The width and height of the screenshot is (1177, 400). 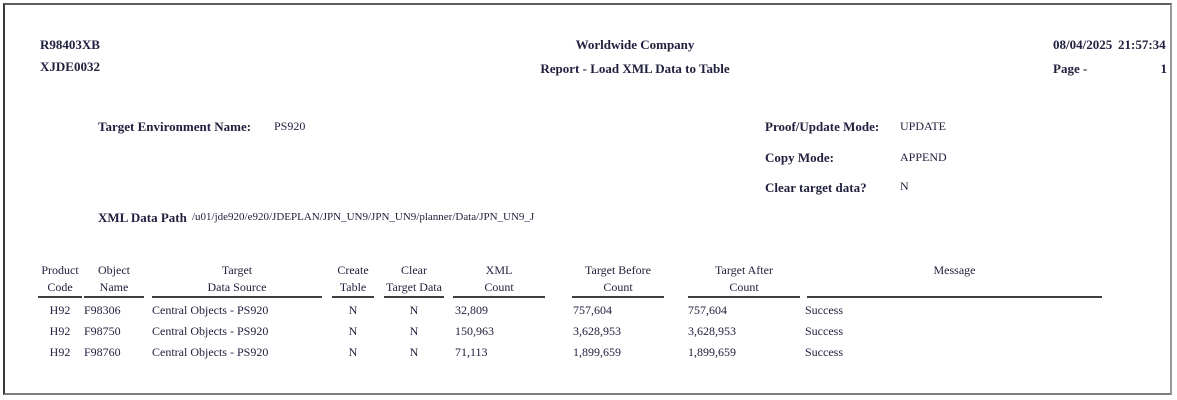 I want to click on cell-object-name: F98760, so click(x=102, y=352).